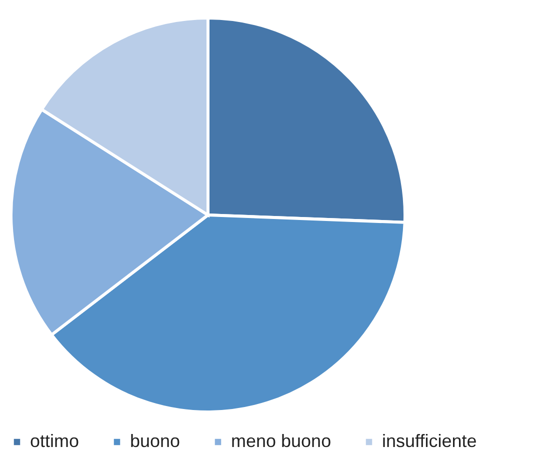  I want to click on legend-label: meno buono, so click(281, 441).